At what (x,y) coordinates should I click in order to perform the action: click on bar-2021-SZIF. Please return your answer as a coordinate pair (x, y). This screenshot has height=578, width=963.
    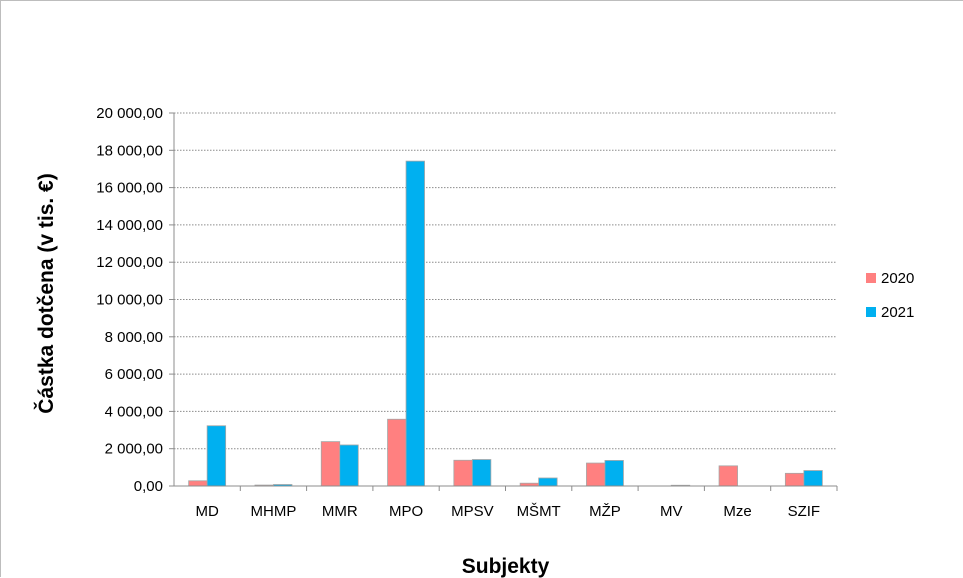
    Looking at the image, I should click on (813, 478).